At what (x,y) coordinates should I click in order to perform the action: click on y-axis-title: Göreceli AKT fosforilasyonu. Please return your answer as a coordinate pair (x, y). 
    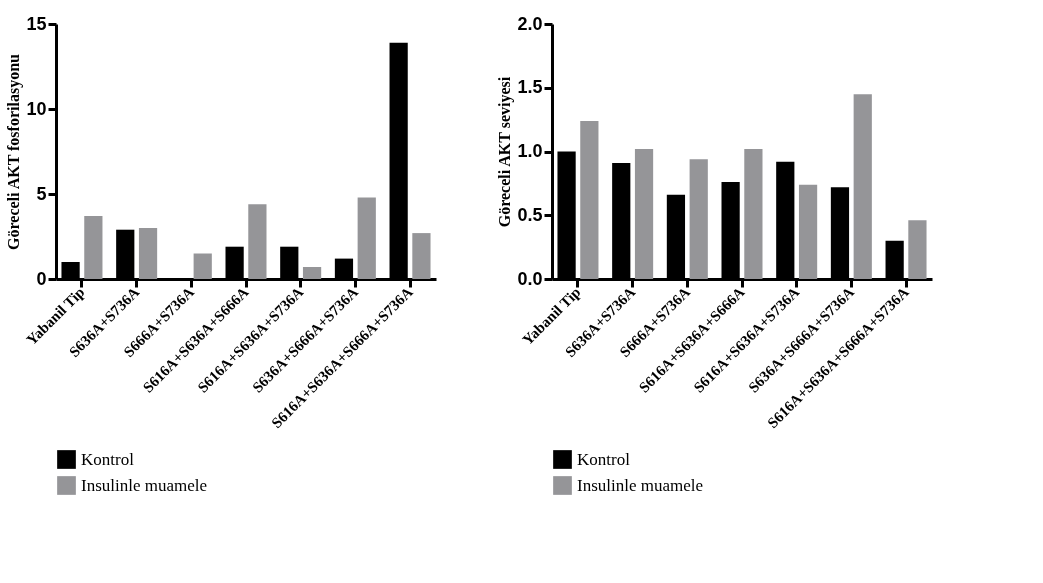
    Looking at the image, I should click on (14, 151).